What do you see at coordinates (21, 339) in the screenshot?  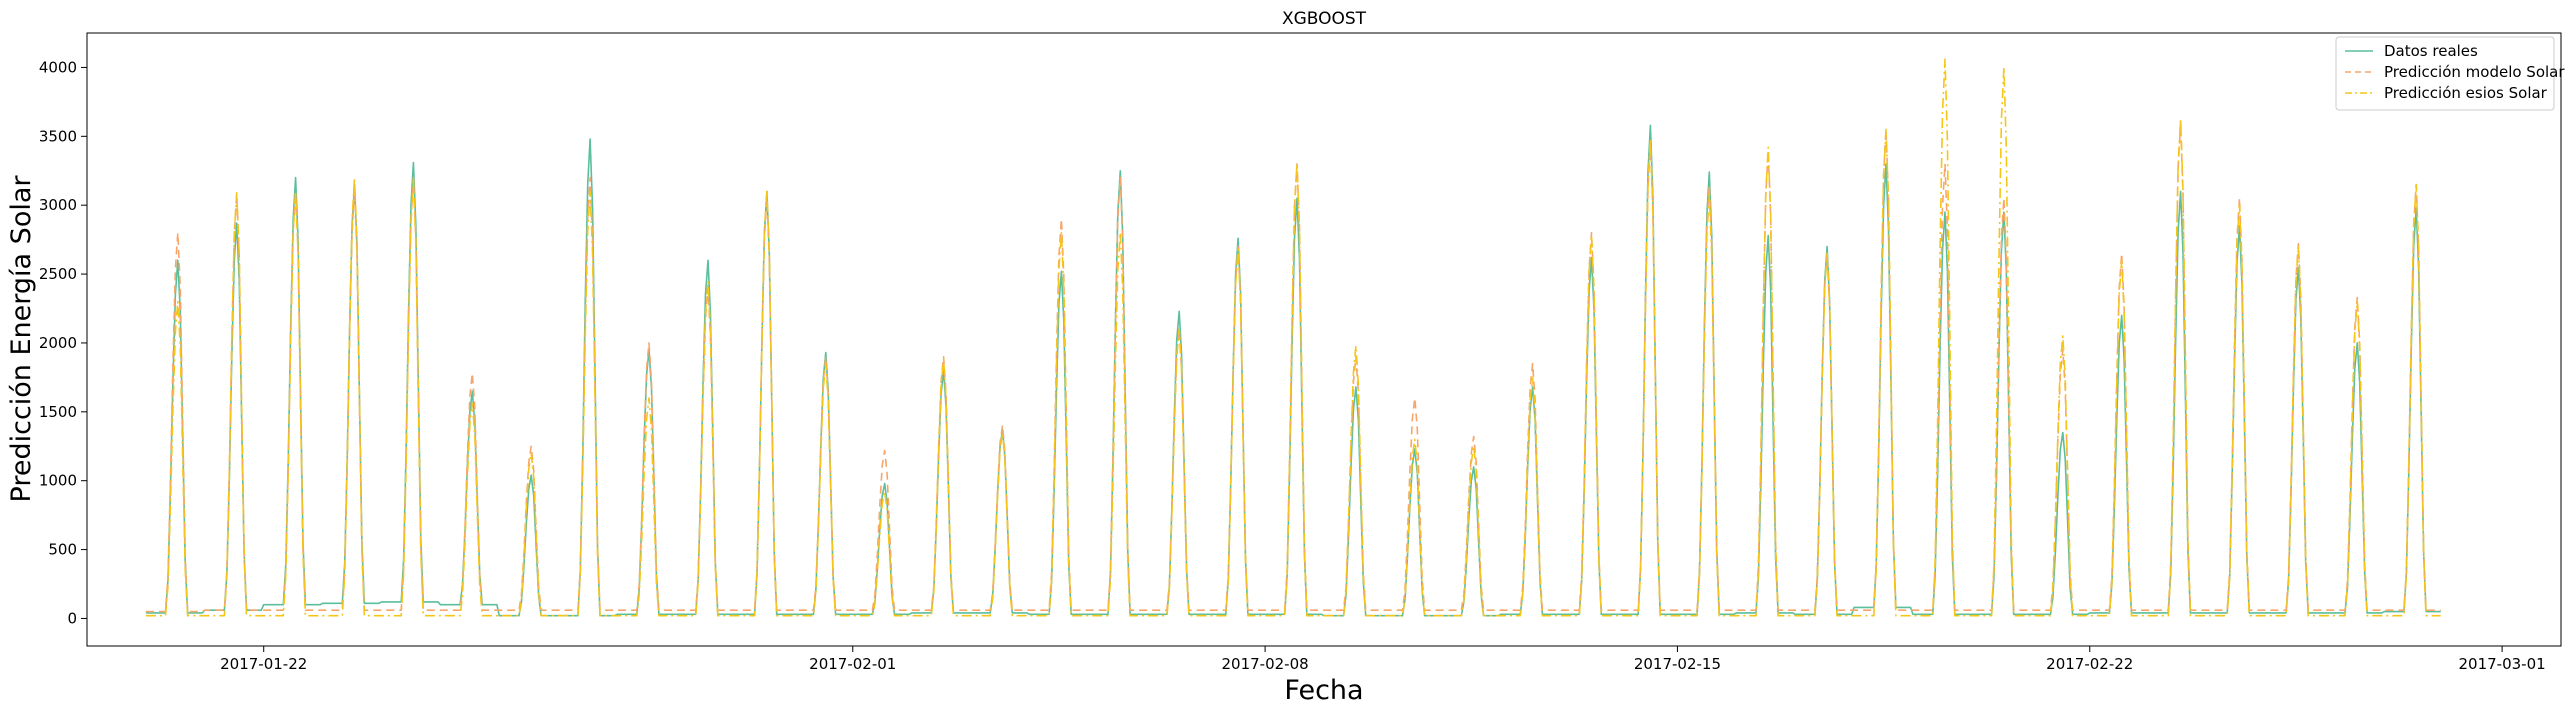 I see `y-axis-title: Predicción Energía Solar` at bounding box center [21, 339].